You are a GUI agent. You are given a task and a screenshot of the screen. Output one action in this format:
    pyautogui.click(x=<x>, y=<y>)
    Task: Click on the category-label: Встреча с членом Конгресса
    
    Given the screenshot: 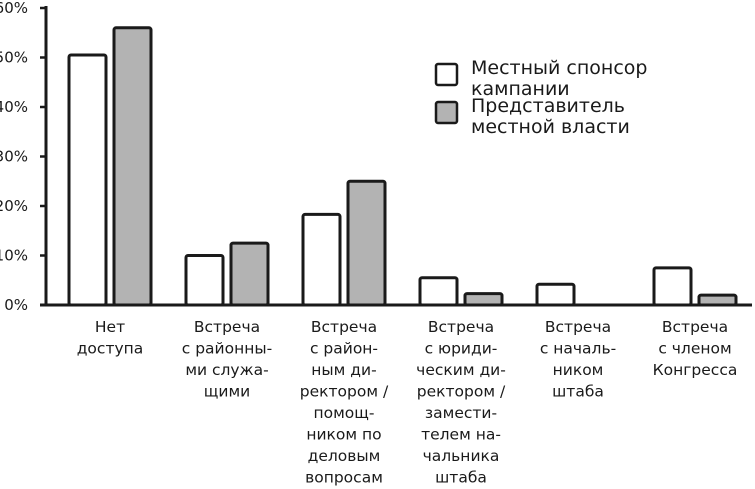 What is the action you would take?
    pyautogui.click(x=695, y=348)
    